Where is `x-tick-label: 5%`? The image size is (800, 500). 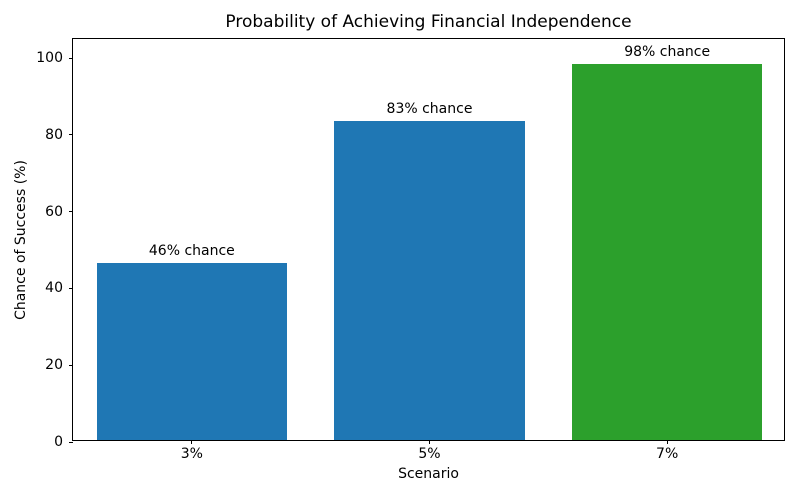 x-tick-label: 5% is located at coordinates (429, 454).